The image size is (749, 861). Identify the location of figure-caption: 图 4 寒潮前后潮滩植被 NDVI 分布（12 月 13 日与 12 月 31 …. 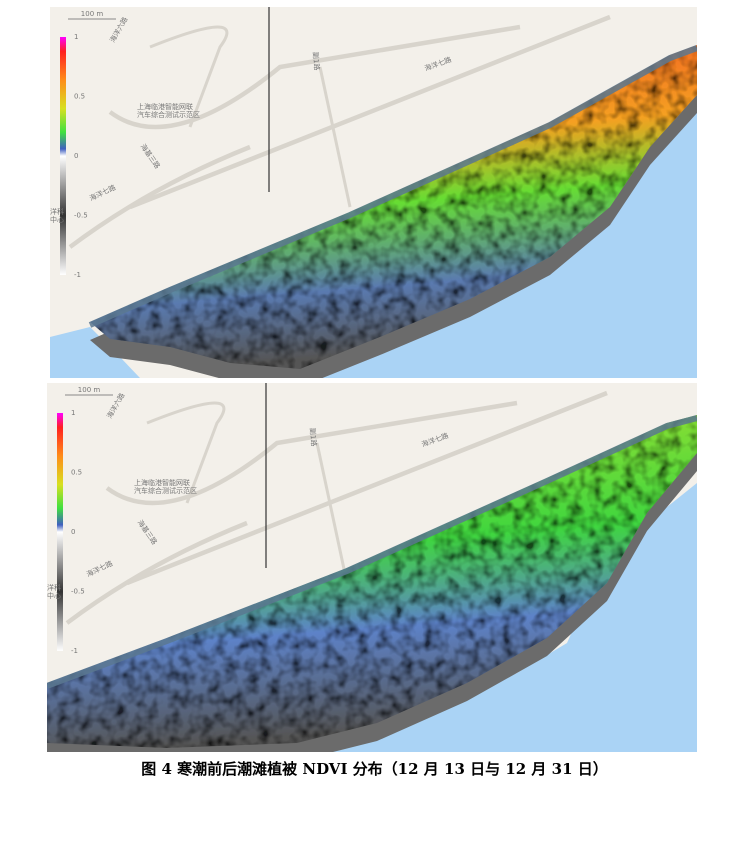
(374, 769).